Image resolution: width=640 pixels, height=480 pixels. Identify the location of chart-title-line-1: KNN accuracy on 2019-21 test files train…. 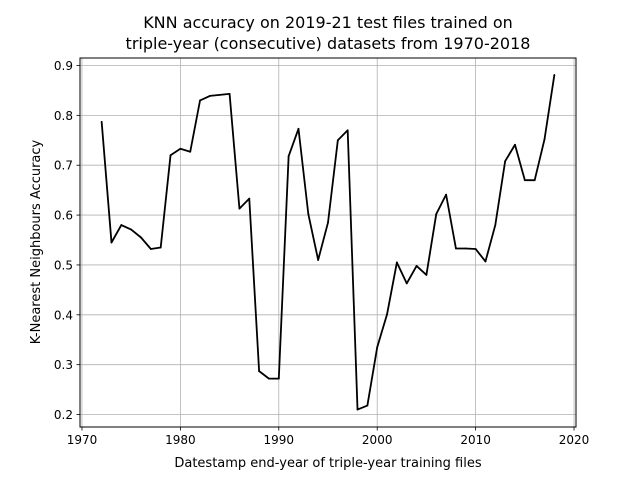
(328, 22).